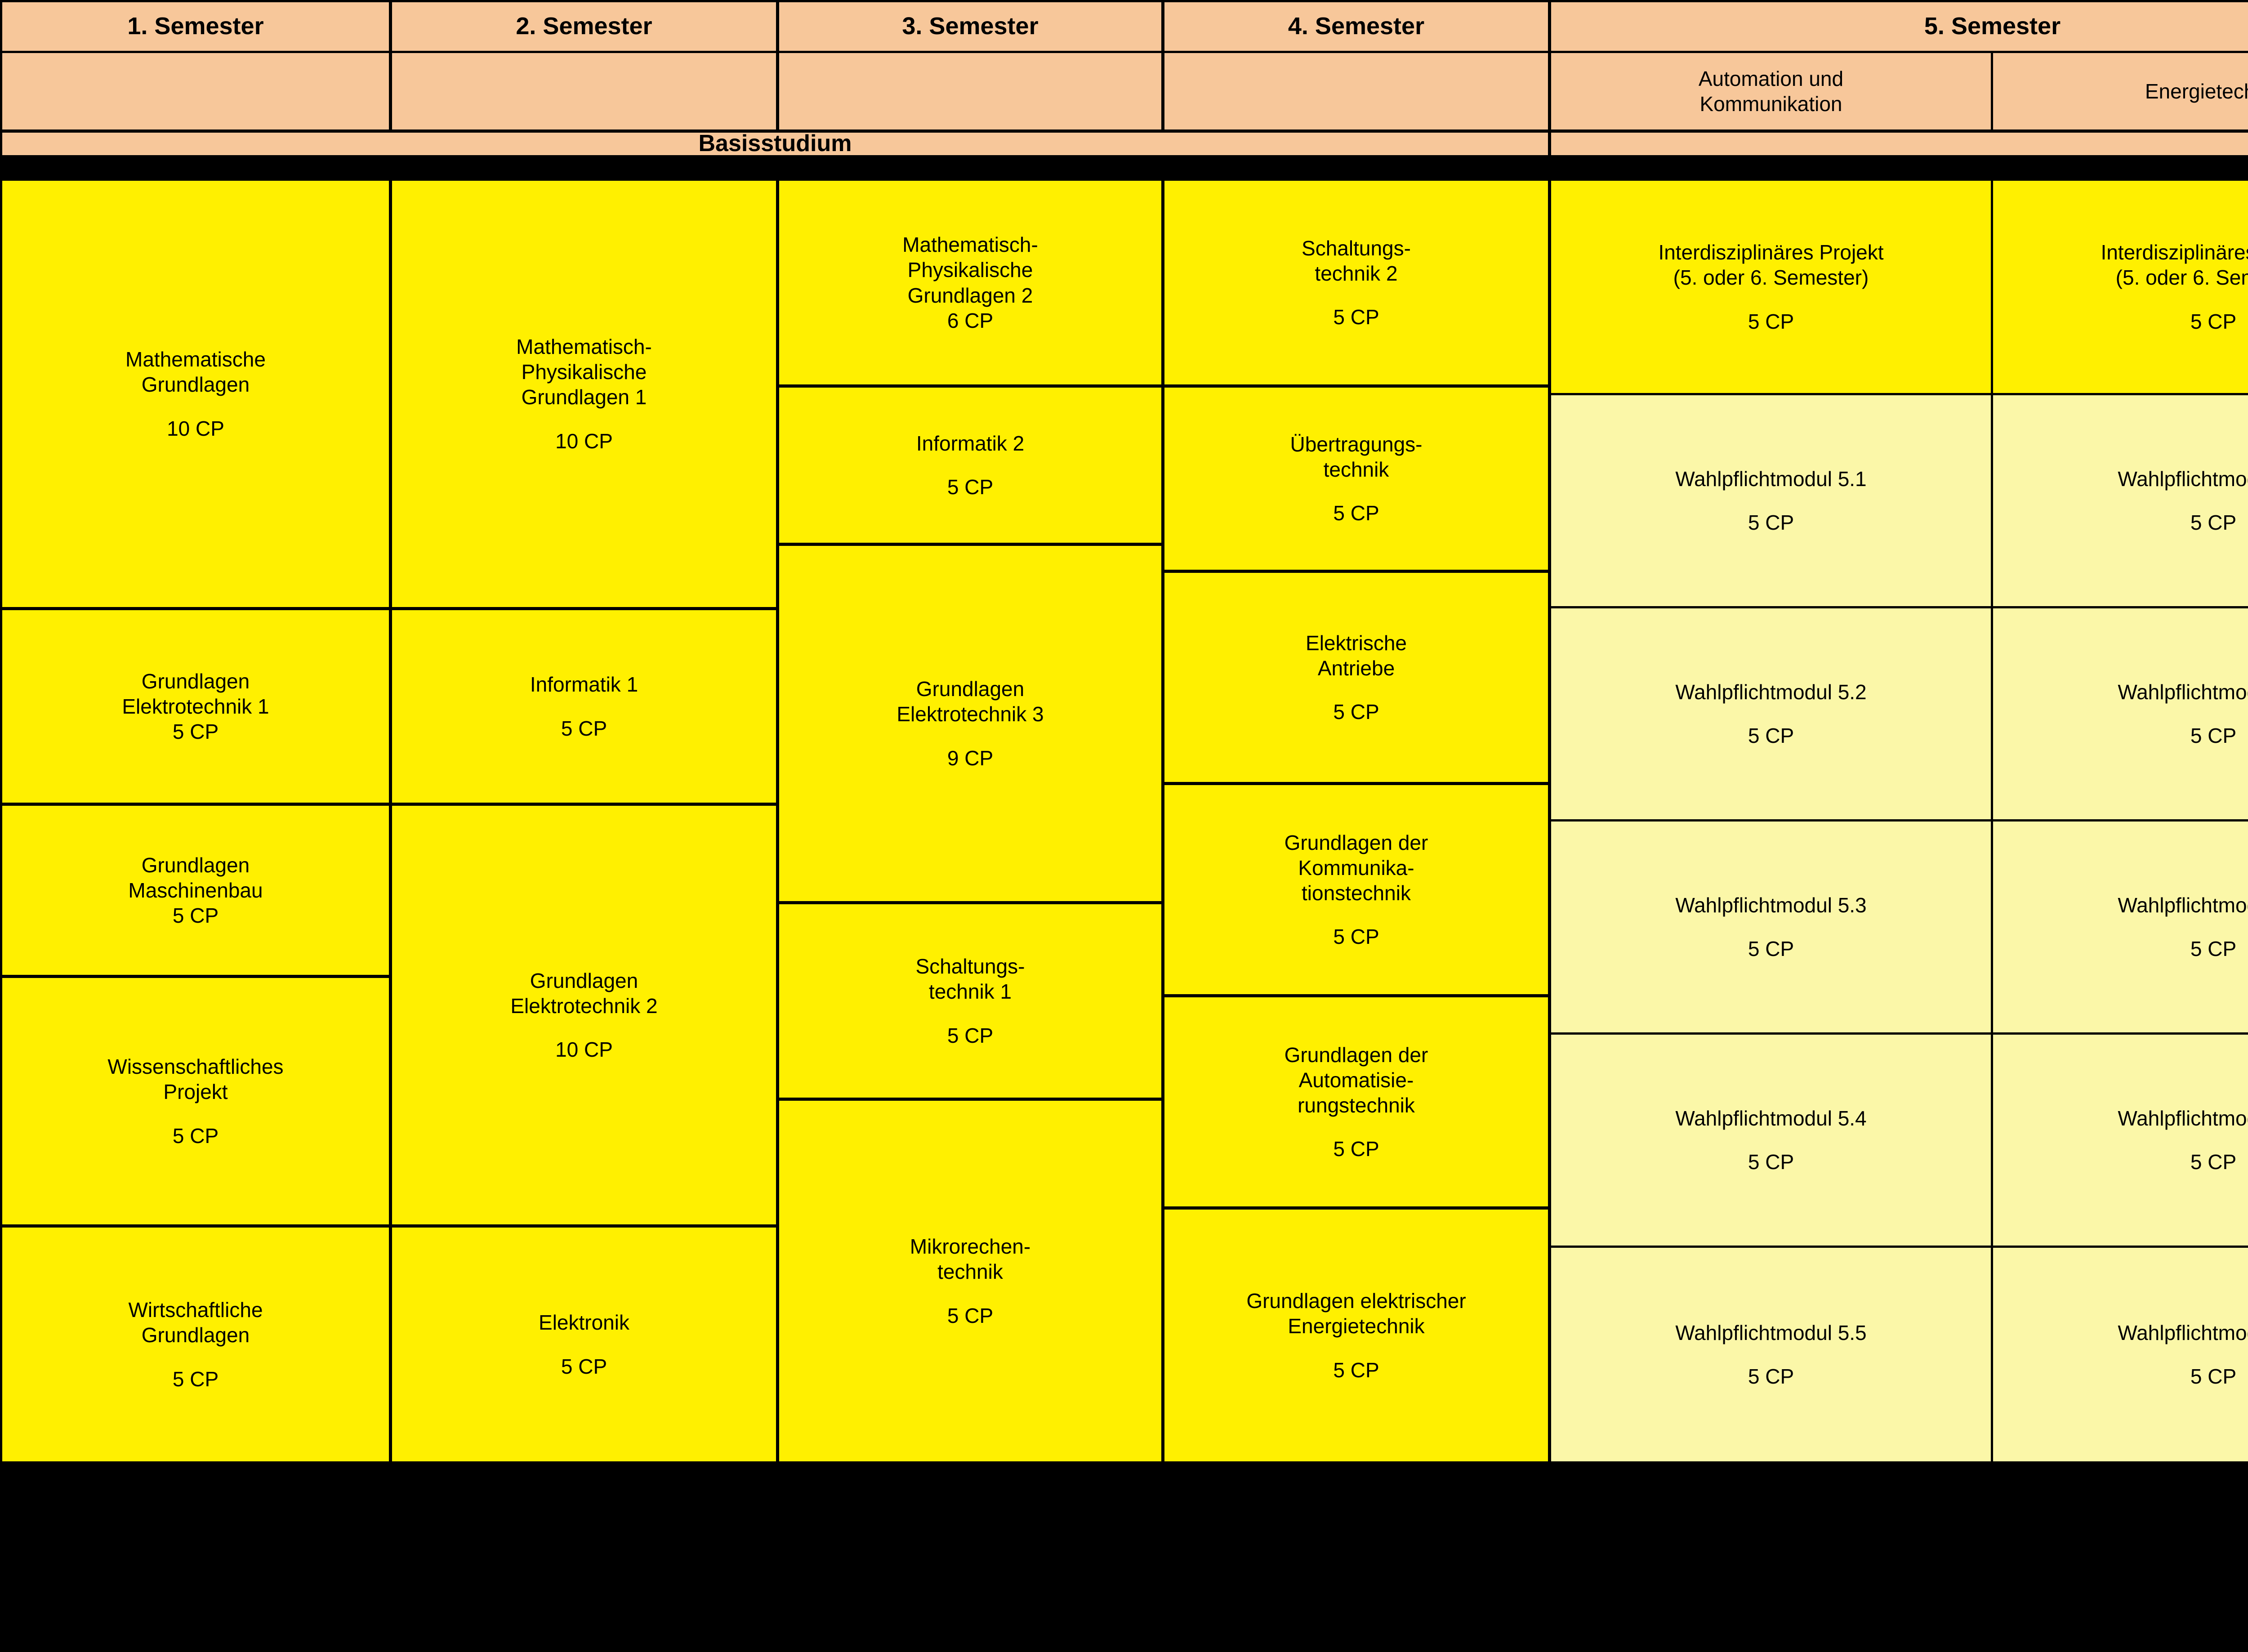 The width and height of the screenshot is (2248, 1652). I want to click on module-name: Grundlagen der Kommunika- tionstechnik, so click(1356, 867).